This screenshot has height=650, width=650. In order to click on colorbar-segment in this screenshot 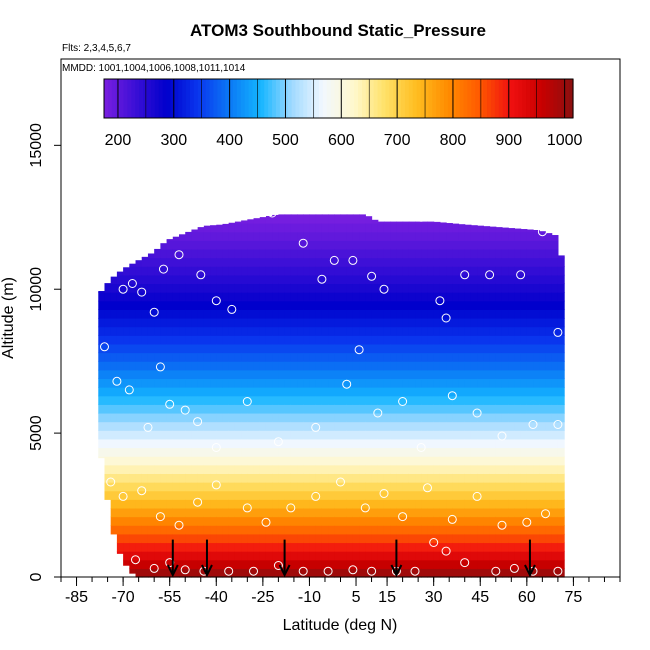, I will do `click(278, 98)`.